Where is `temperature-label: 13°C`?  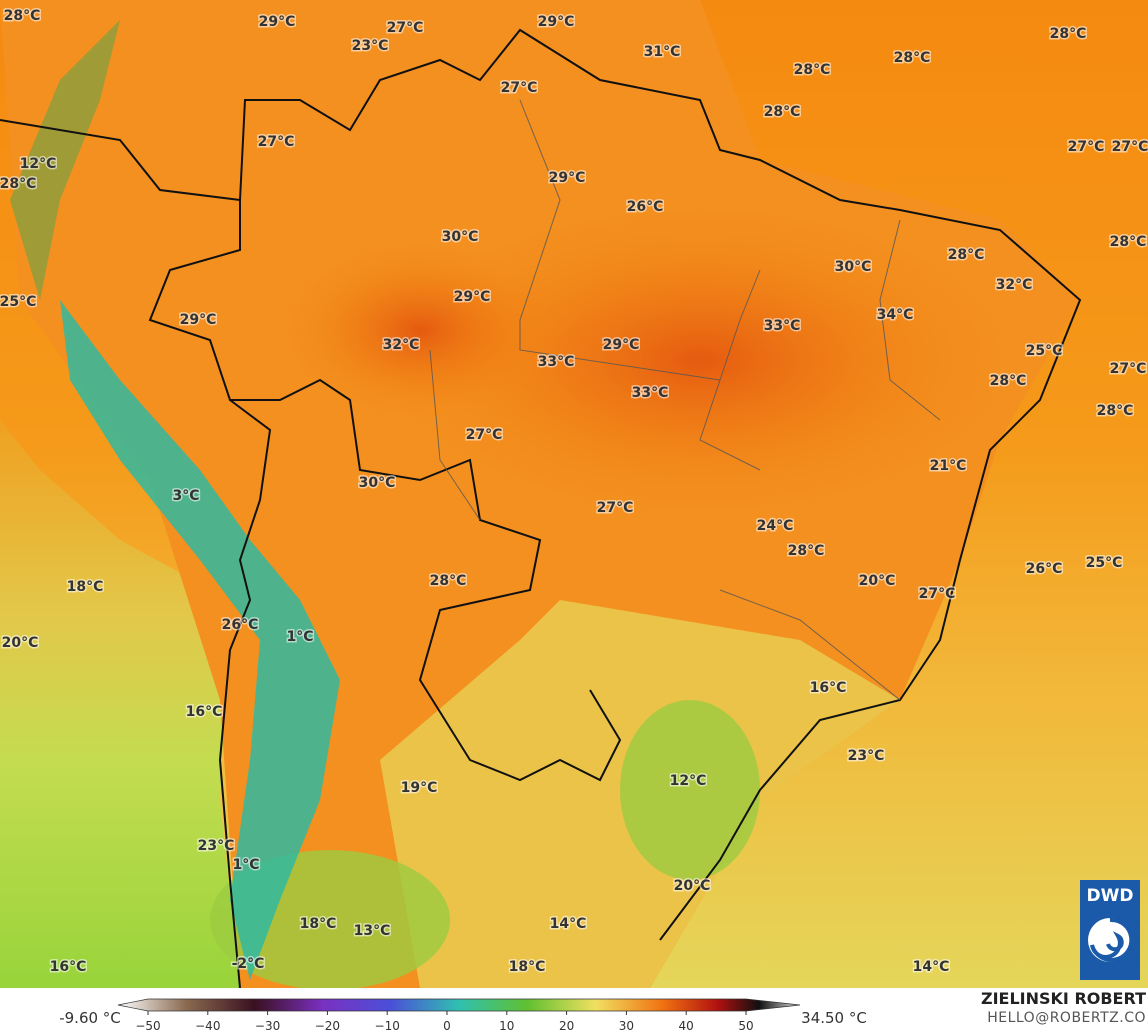
temperature-label: 13°C is located at coordinates (372, 931).